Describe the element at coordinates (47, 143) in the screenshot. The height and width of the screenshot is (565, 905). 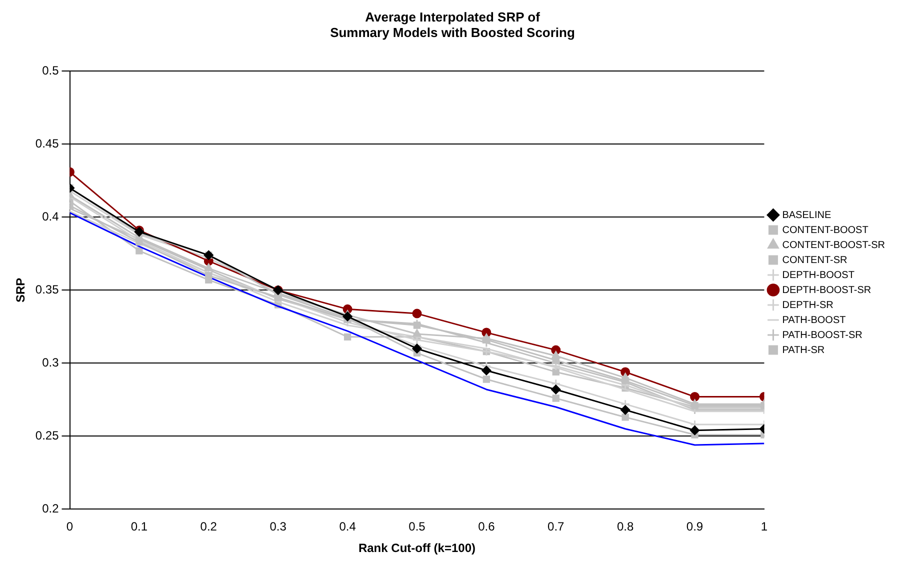
I see `y-tick-label: 0.45` at that location.